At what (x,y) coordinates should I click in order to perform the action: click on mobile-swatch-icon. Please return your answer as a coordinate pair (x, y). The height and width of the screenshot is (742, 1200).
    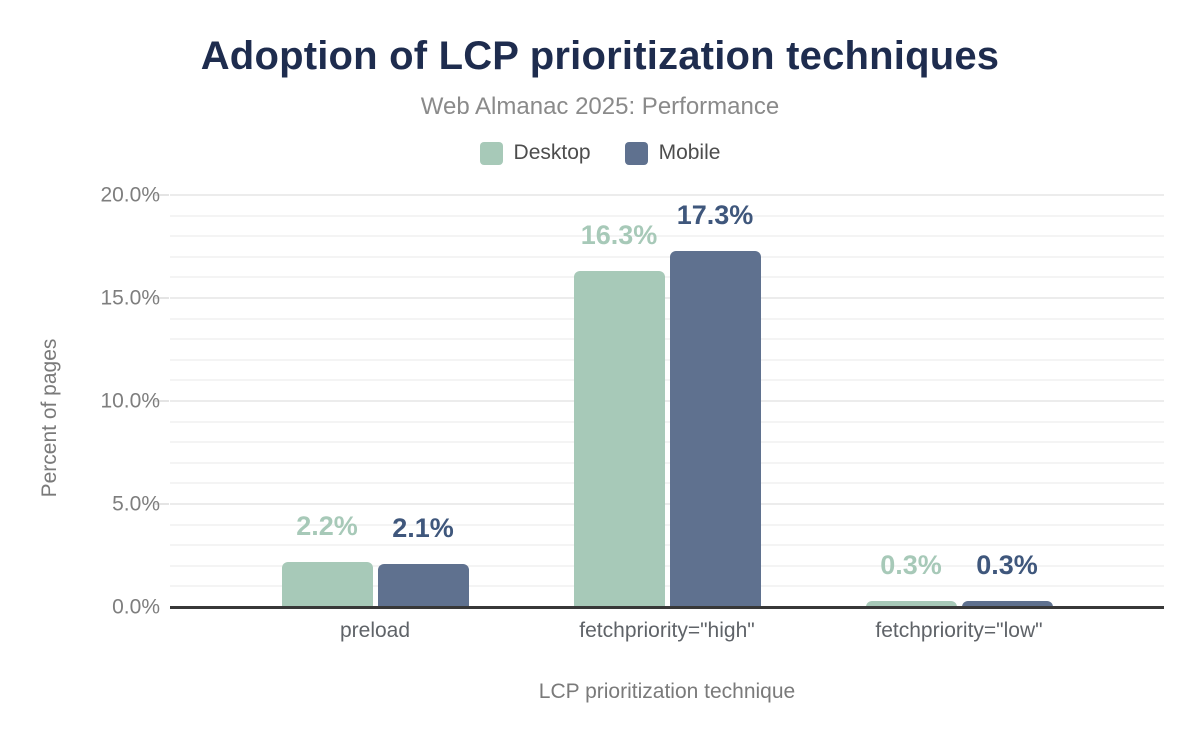
    Looking at the image, I should click on (636, 153).